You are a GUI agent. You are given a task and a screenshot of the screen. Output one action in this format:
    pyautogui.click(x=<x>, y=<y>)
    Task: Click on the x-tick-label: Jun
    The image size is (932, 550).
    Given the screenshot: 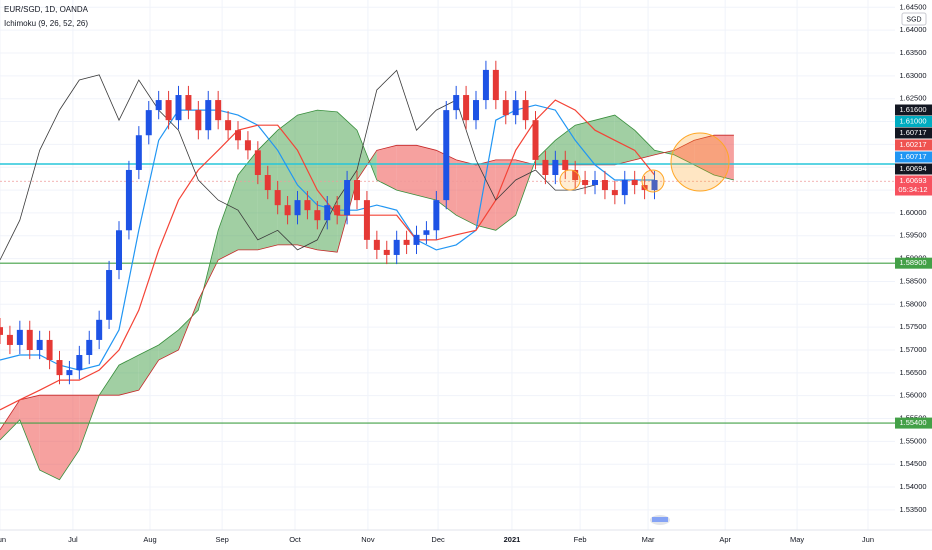 What is the action you would take?
    pyautogui.click(x=3, y=539)
    